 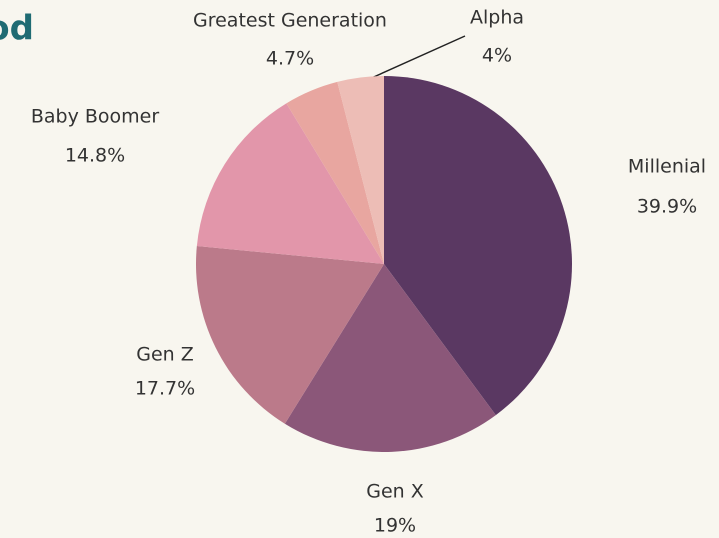 What do you see at coordinates (667, 207) in the screenshot?
I see `value-label: 39.9%` at bounding box center [667, 207].